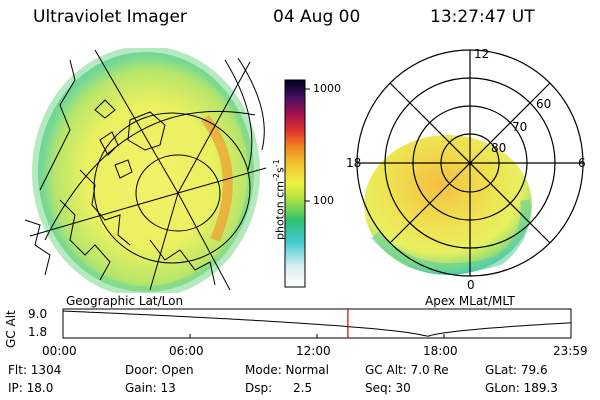 Image resolution: width=600 pixels, height=400 pixels. I want to click on x-label-06: 06:00, so click(186, 351).